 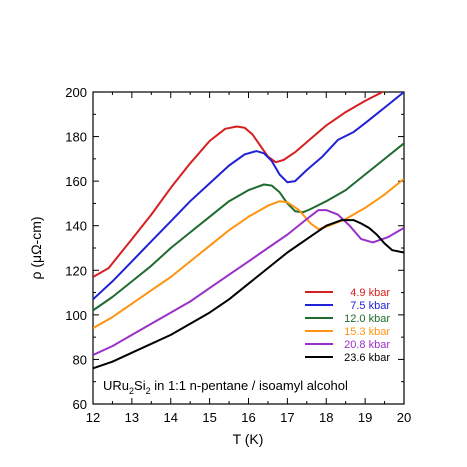 I want to click on y-tick-label: 100, so click(x=76, y=315).